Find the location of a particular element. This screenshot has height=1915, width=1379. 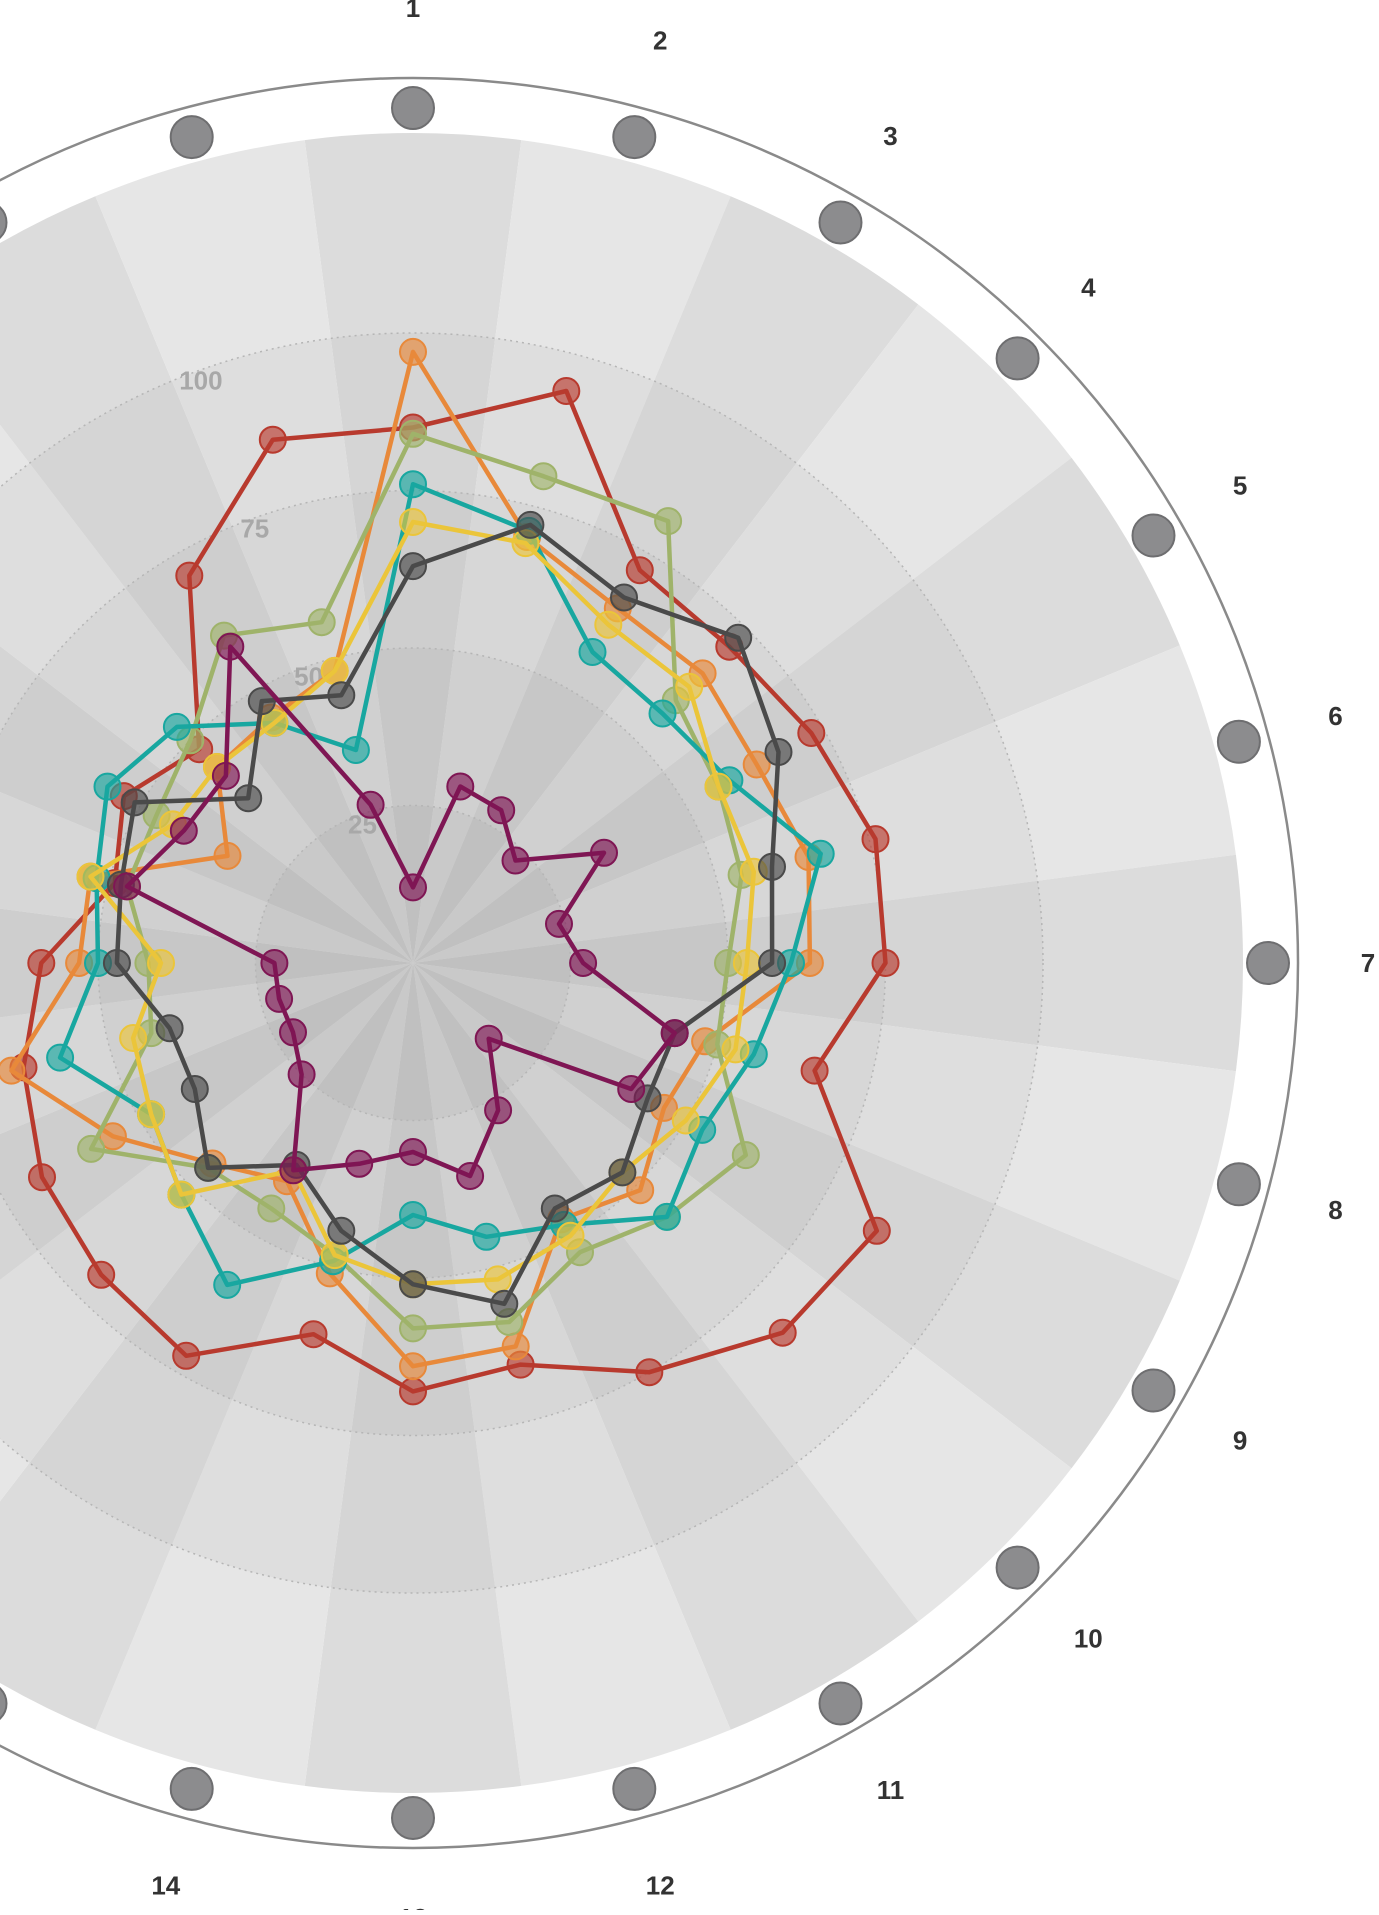

axis-label-3: 3 is located at coordinates (890, 136).